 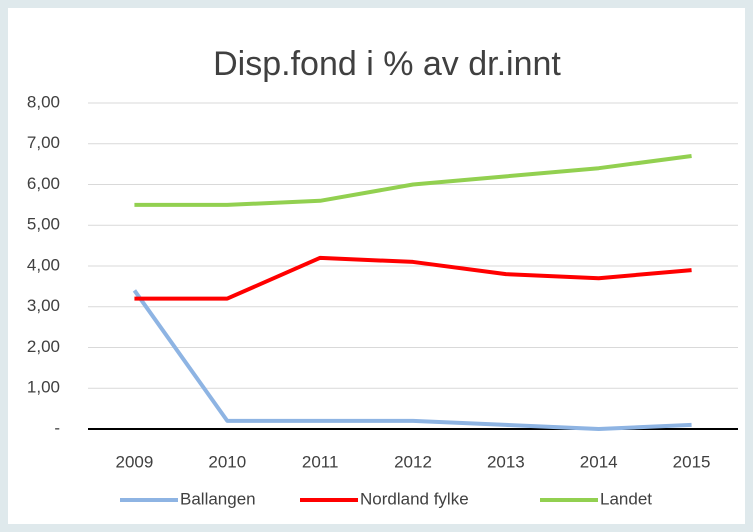 What do you see at coordinates (43, 224) in the screenshot?
I see `y-tick-label: 5,00` at bounding box center [43, 224].